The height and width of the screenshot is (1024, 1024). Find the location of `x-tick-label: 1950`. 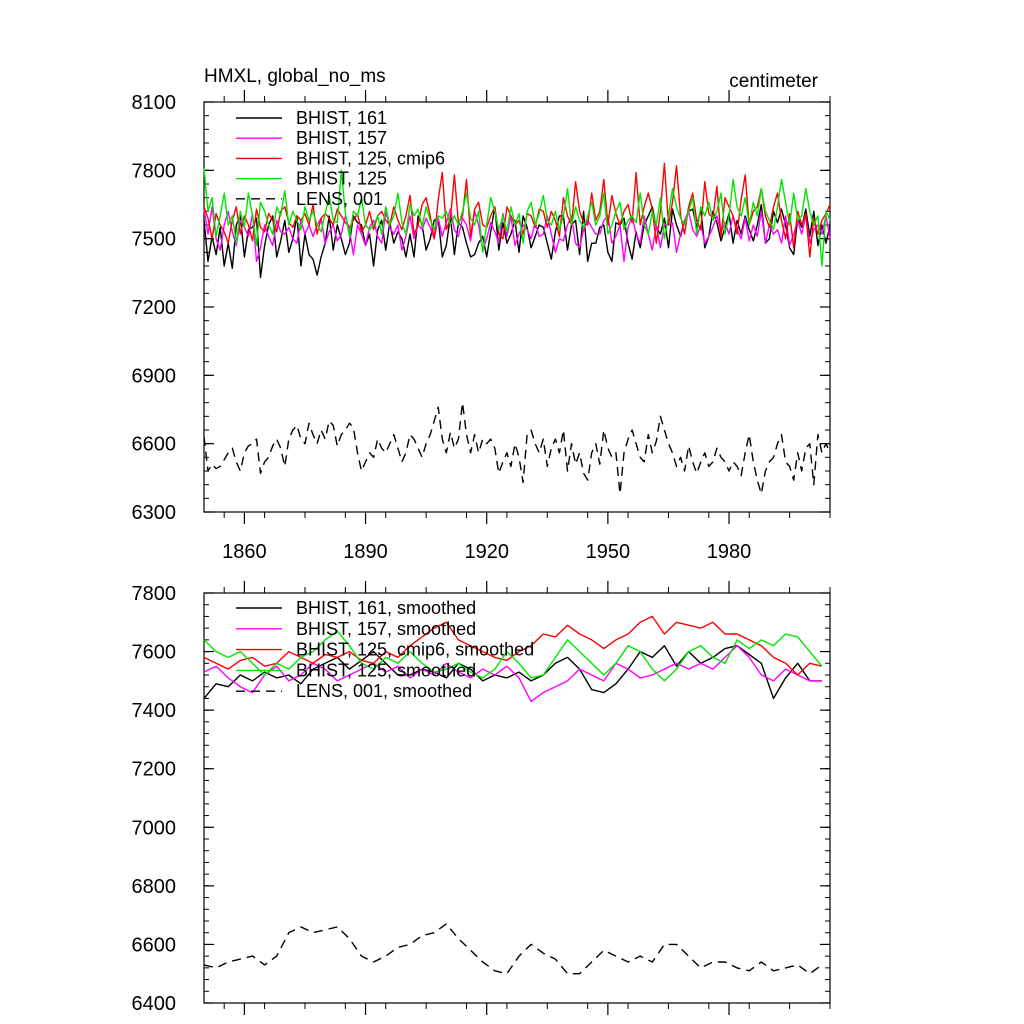

x-tick-label: 1950 is located at coordinates (608, 552).